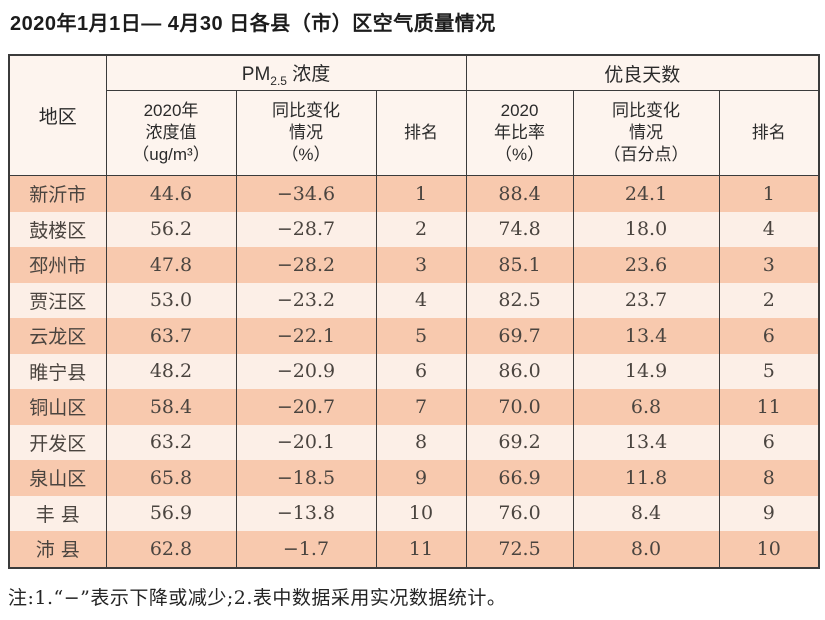  Describe the element at coordinates (769, 133) in the screenshot. I see `col-header-days-rank: 排名` at that location.